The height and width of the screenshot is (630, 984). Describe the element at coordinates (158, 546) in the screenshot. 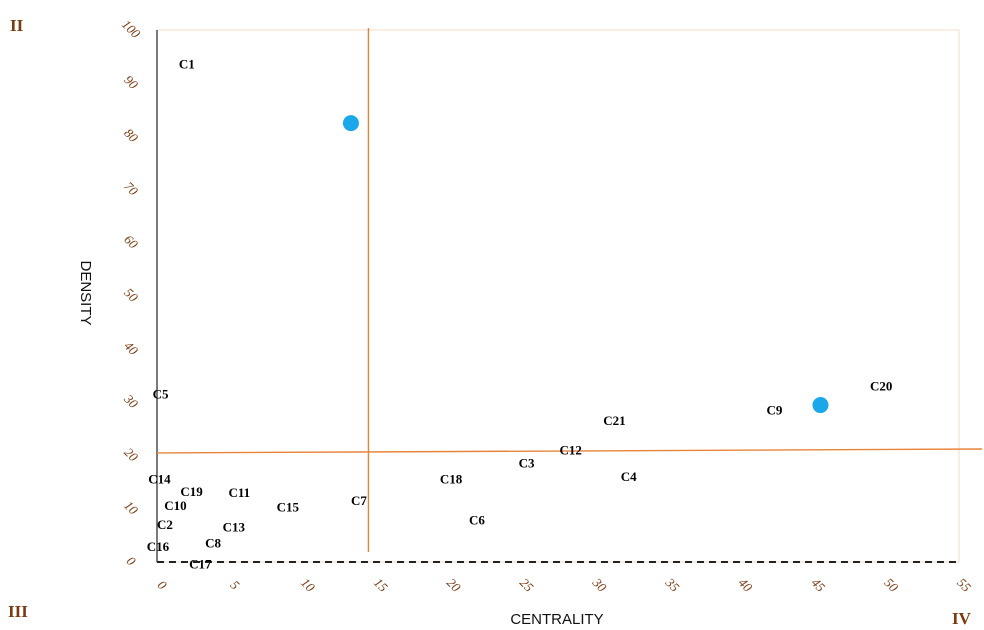

I see `point-label-c16: C16` at that location.